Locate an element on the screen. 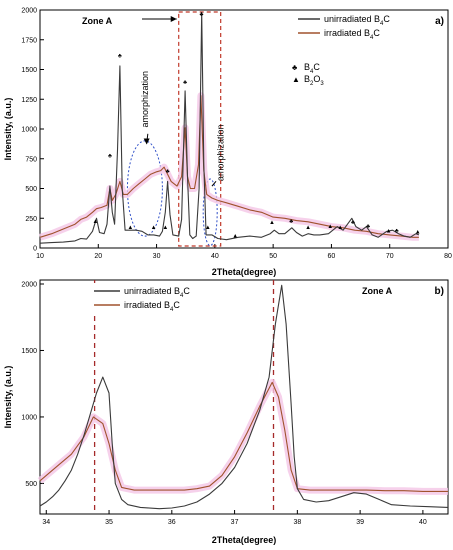 The image size is (453, 550). panel-b-legend-label-irradiated: irradiated B4C is located at coordinates (152, 306).